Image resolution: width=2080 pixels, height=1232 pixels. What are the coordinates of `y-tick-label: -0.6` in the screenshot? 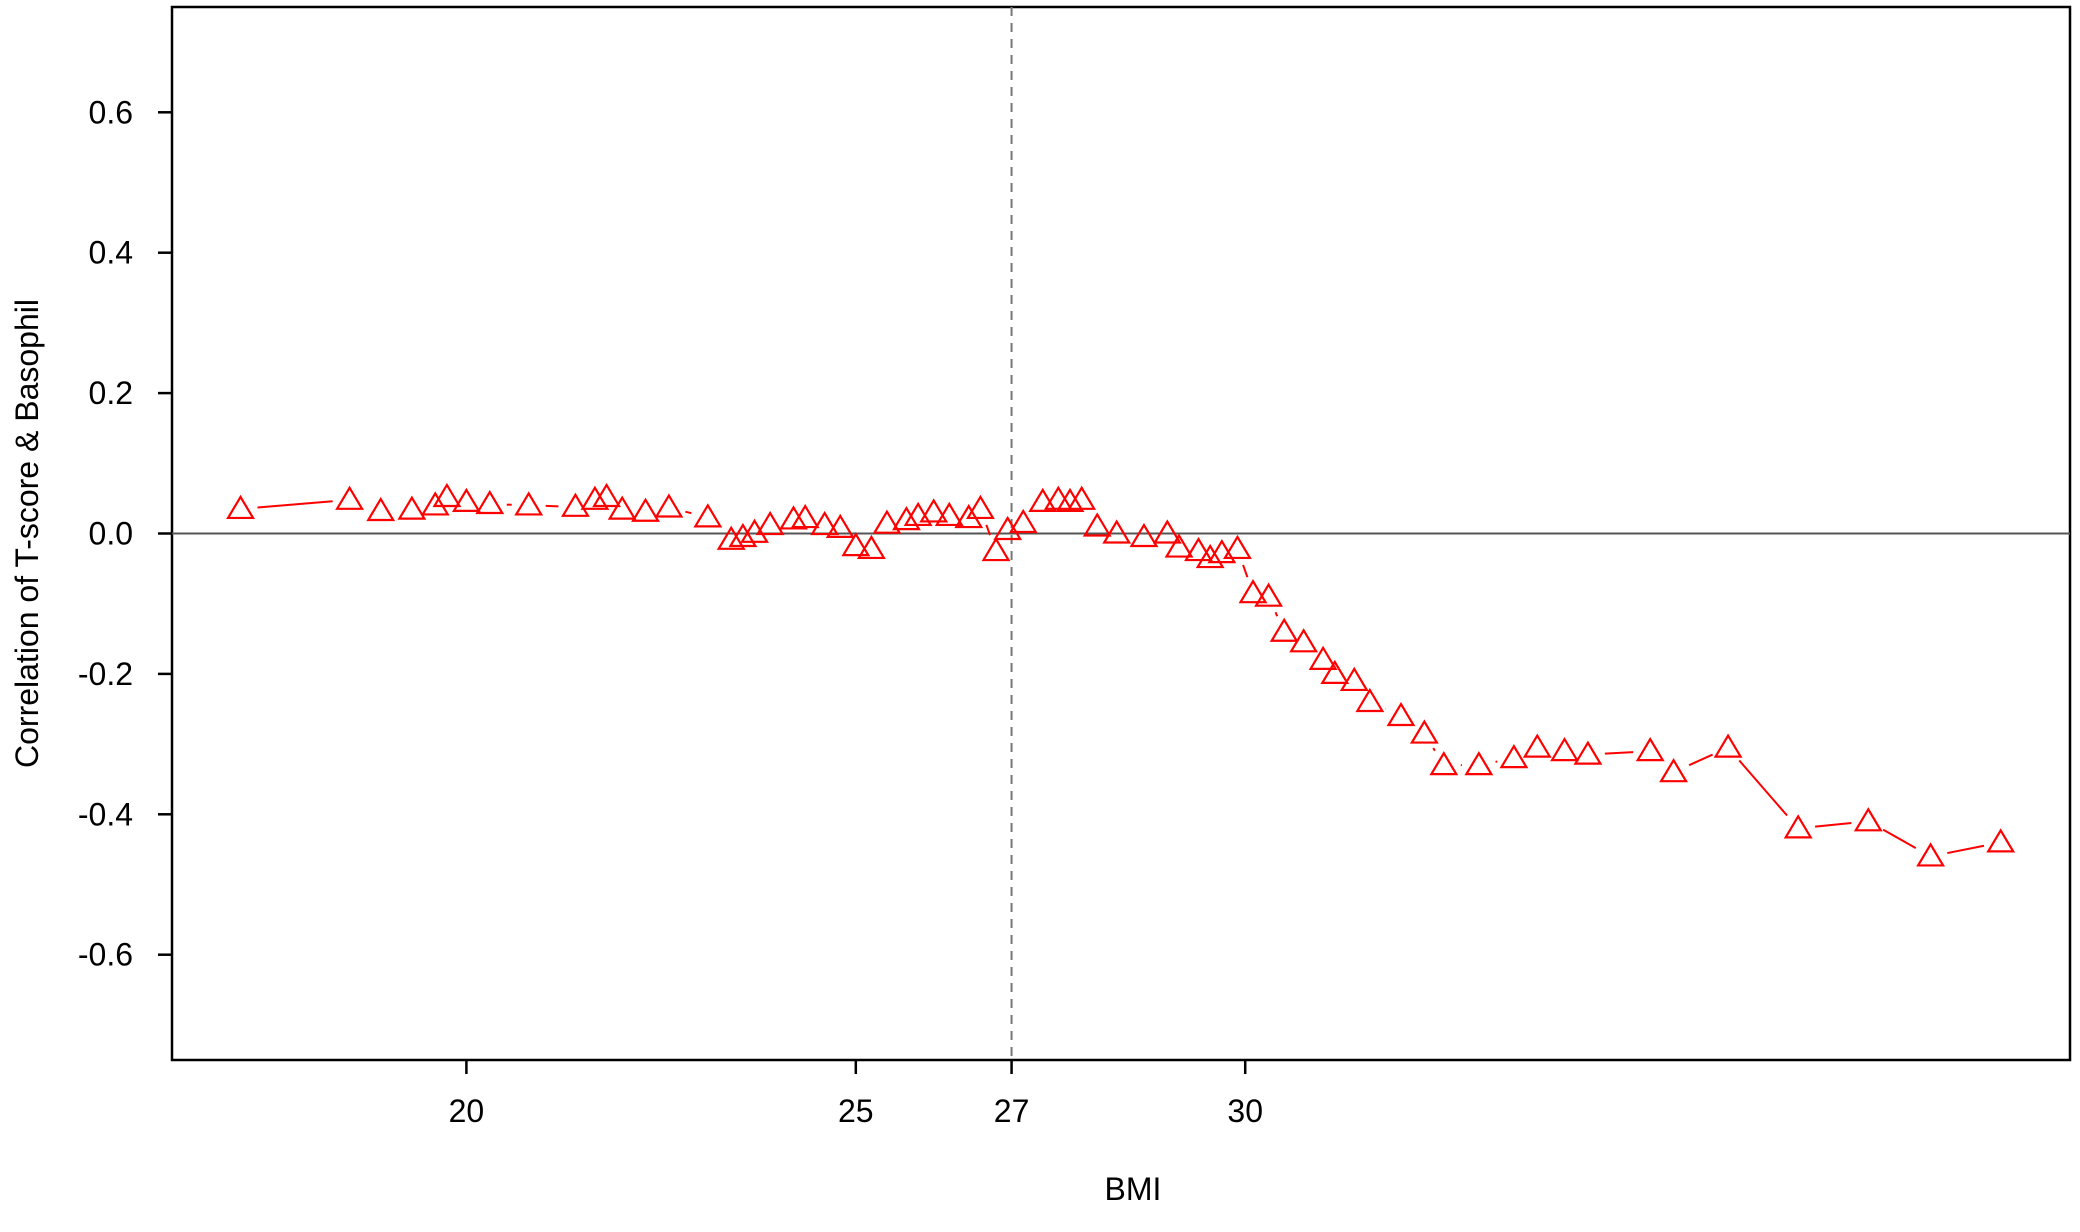 It's located at (105, 955).